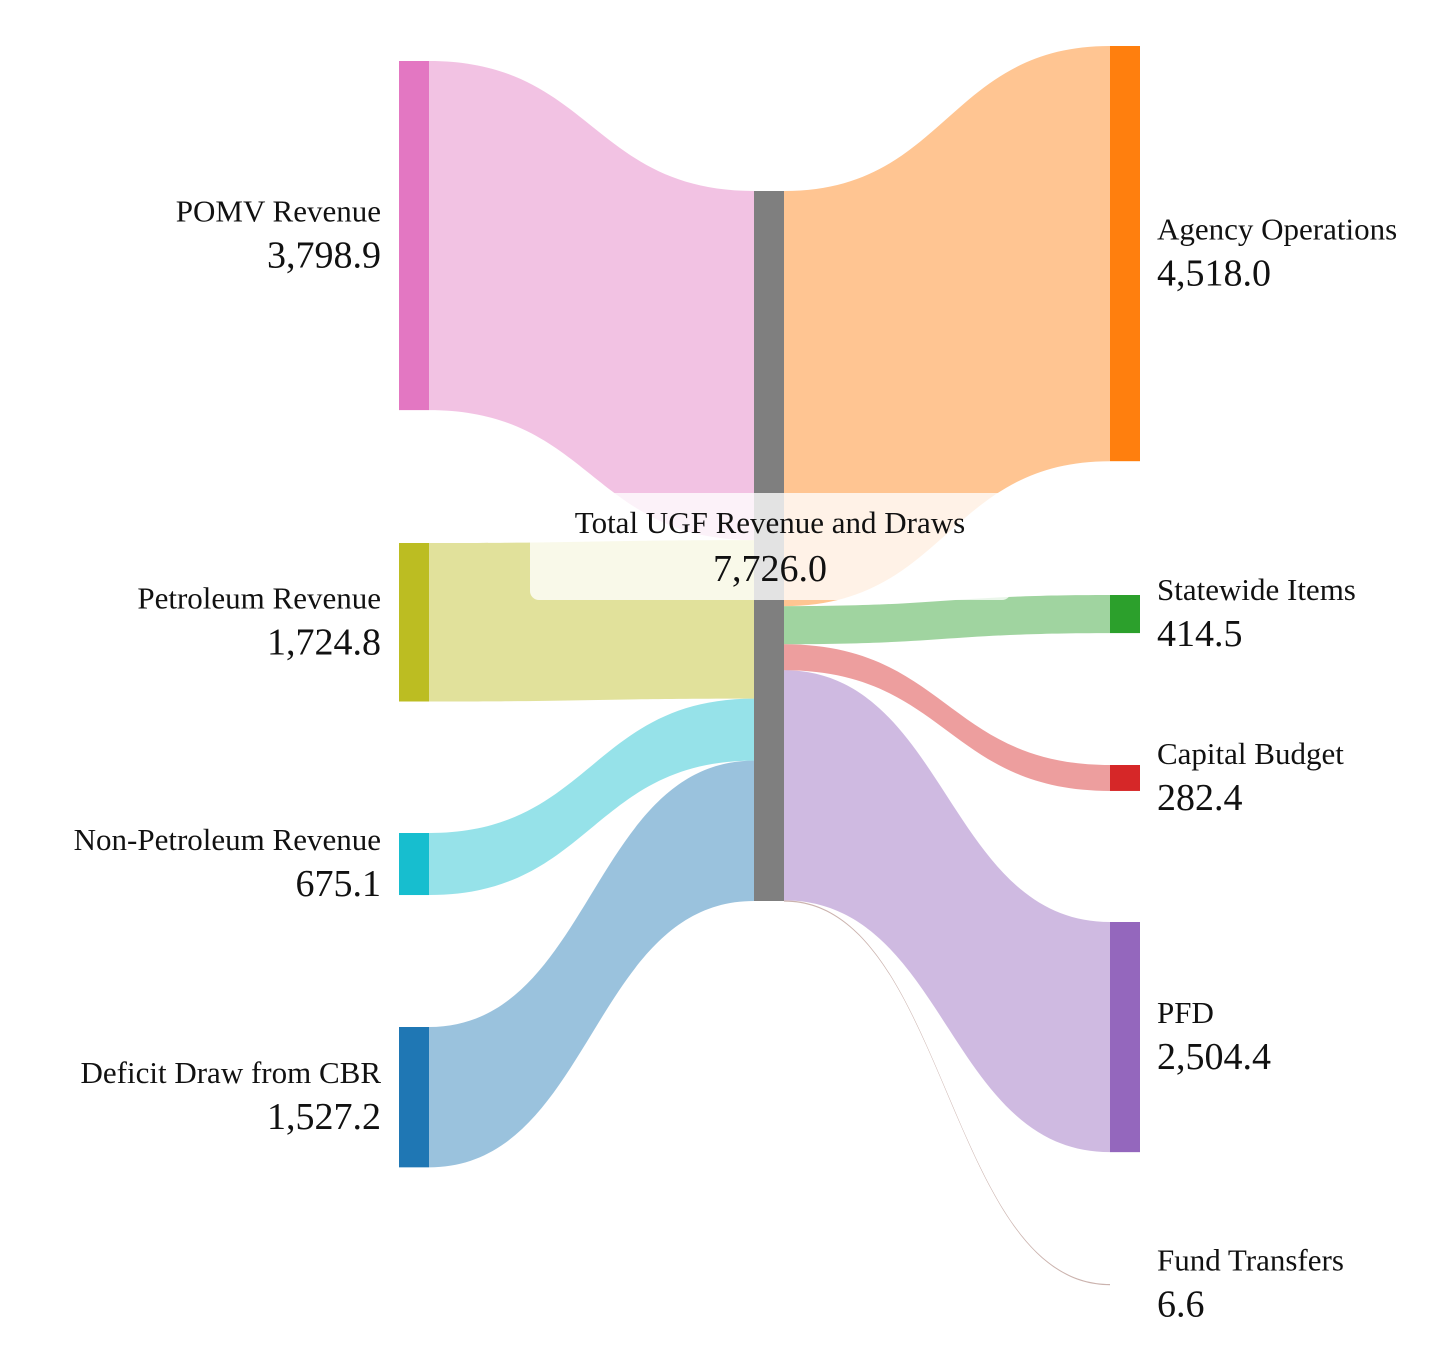 Image resolution: width=1456 pixels, height=1345 pixels. What do you see at coordinates (414, 864) in the screenshot?
I see `node-bar-non-petroleum-revenue` at bounding box center [414, 864].